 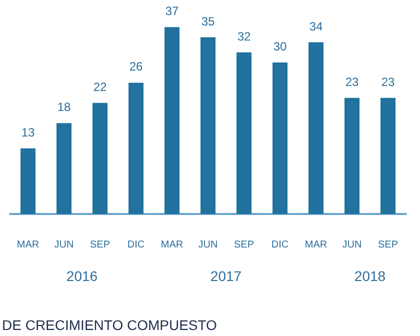 What do you see at coordinates (208, 21) in the screenshot?
I see `data-label: 35` at bounding box center [208, 21].